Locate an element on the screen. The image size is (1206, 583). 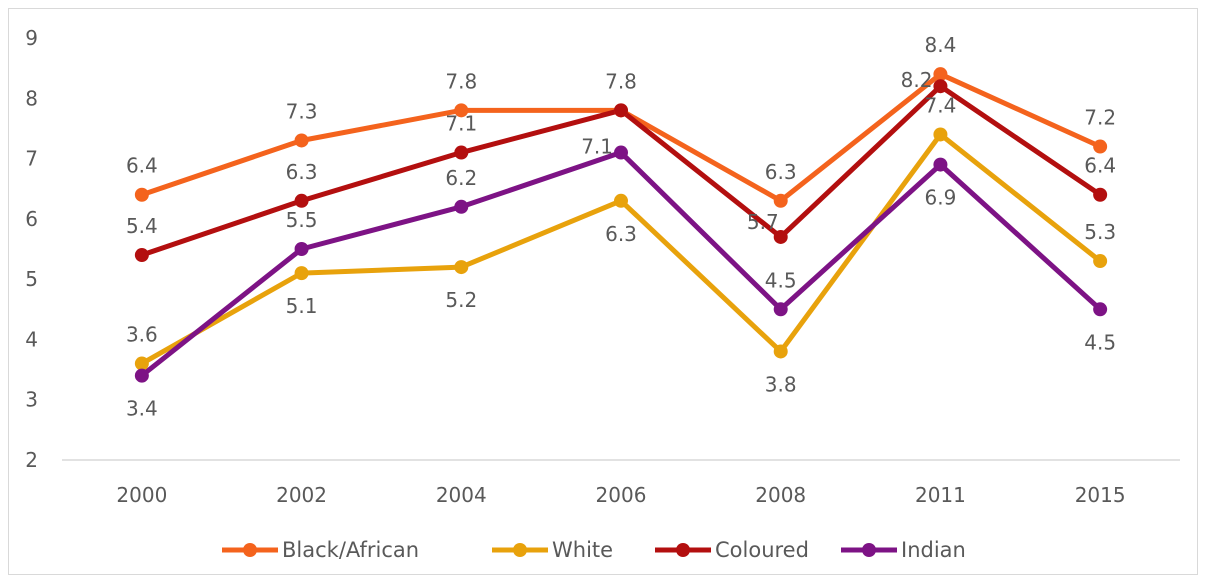
data-label: 7.3 is located at coordinates (302, 111).